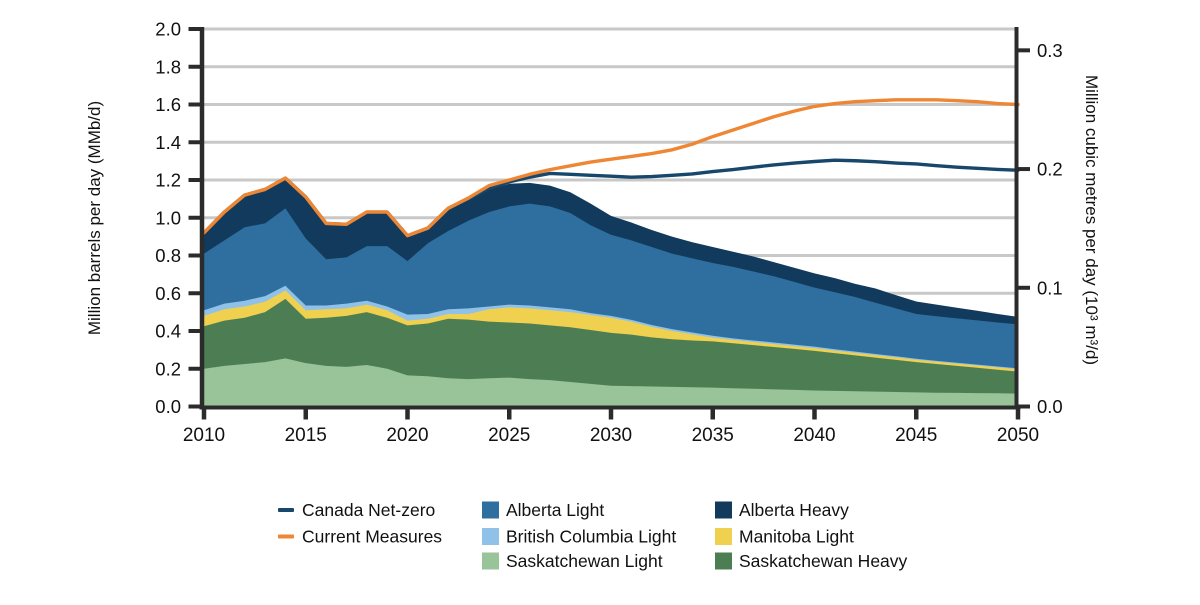  I want to click on legend-item-saskatchewan-heavy: Saskatchewan Heavy, so click(811, 561).